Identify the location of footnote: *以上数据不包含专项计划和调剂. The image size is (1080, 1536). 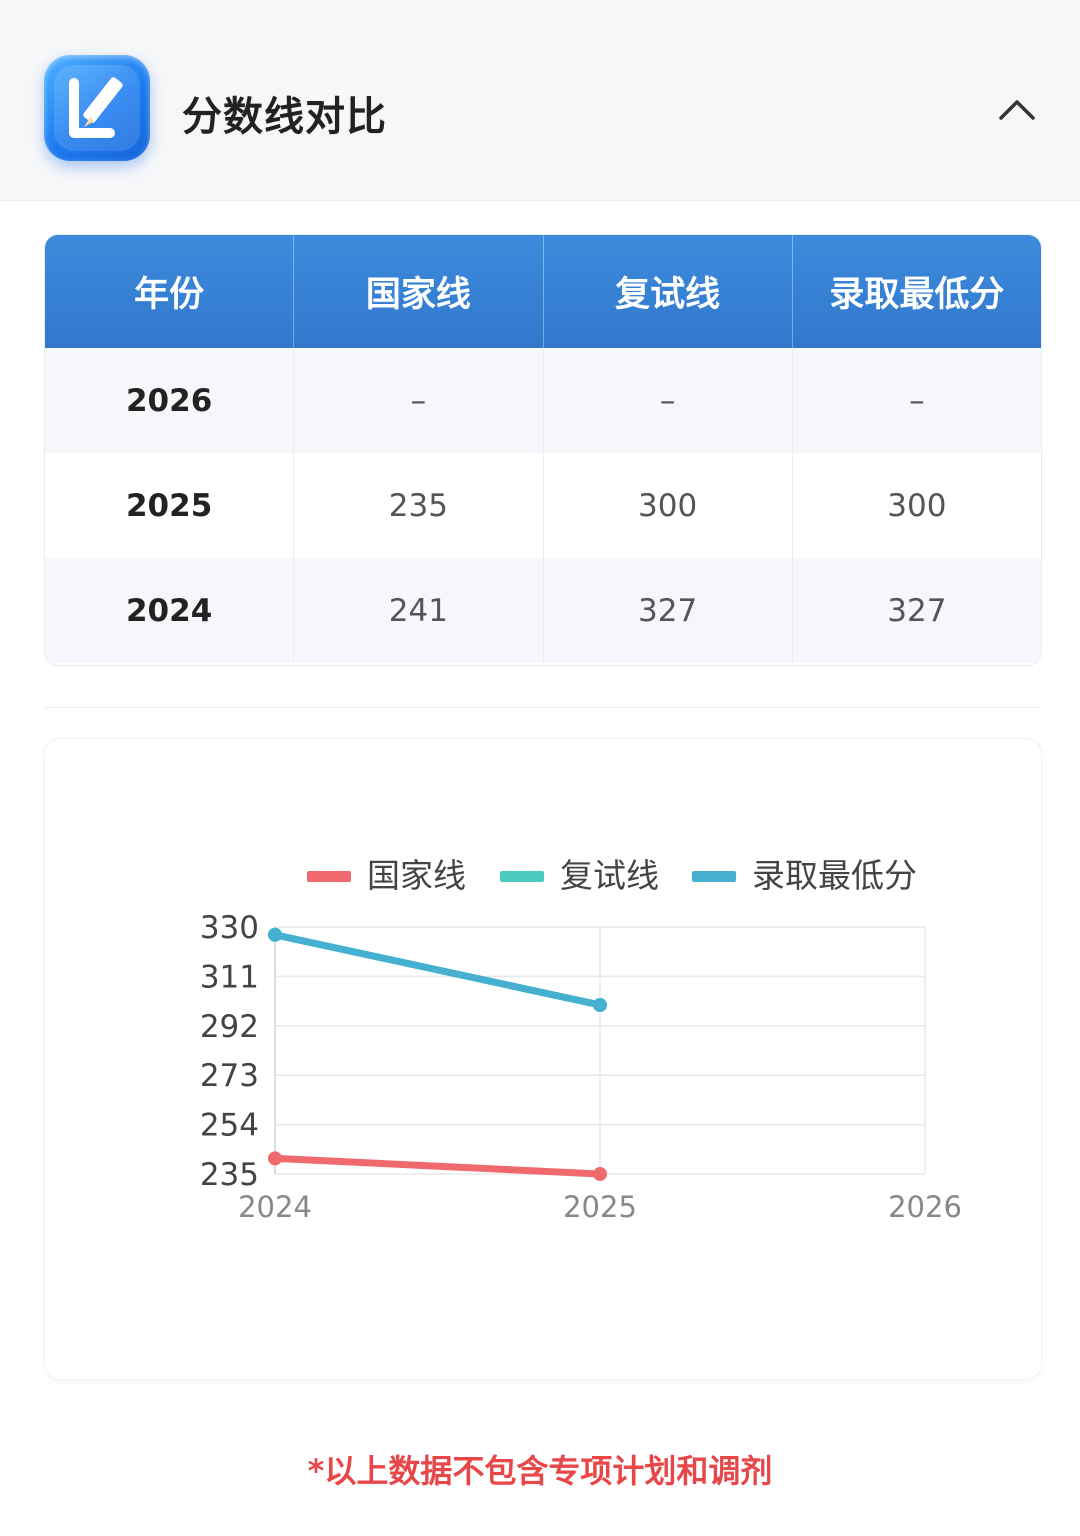
(540, 1471).